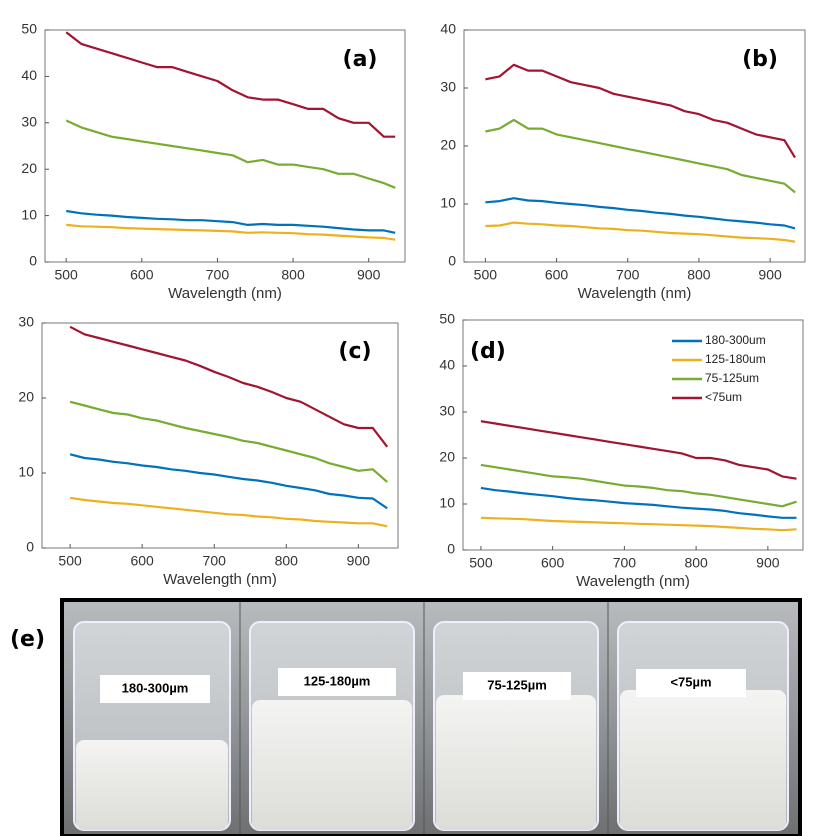  I want to click on sample-label: 75-125µm, so click(517, 684).